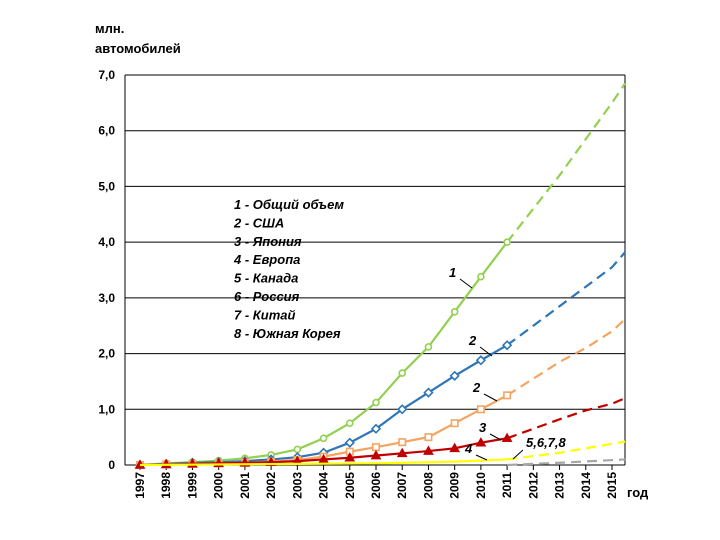  I want to click on y-tick-label: 6,0, so click(106, 131).